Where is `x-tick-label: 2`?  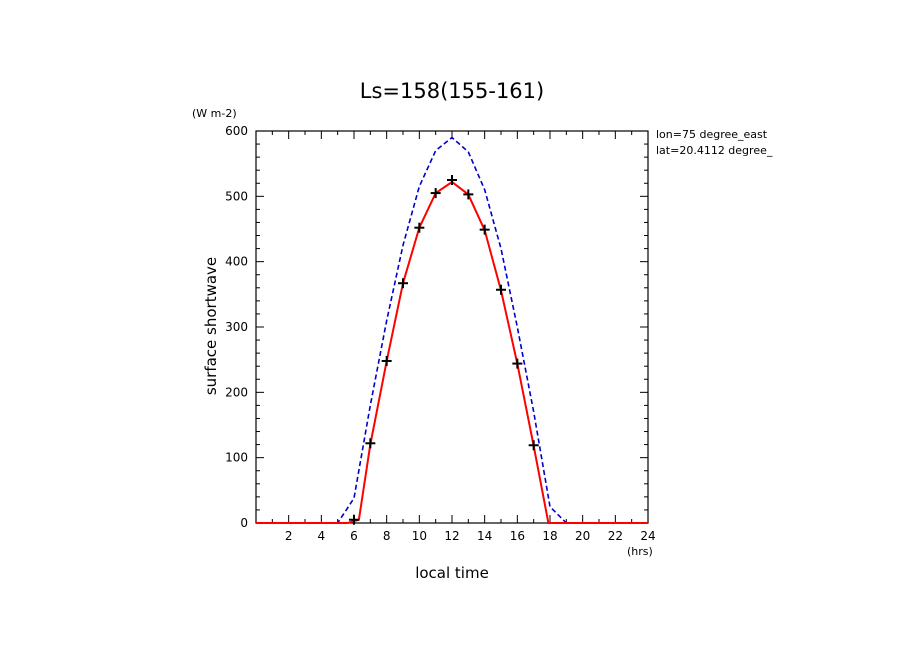 x-tick-label: 2 is located at coordinates (289, 536).